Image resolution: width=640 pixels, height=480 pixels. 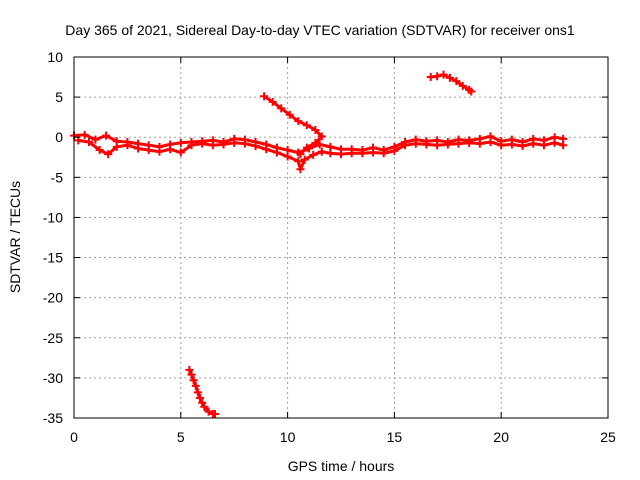 What do you see at coordinates (59, 137) in the screenshot?
I see `y-tick-label: 0` at bounding box center [59, 137].